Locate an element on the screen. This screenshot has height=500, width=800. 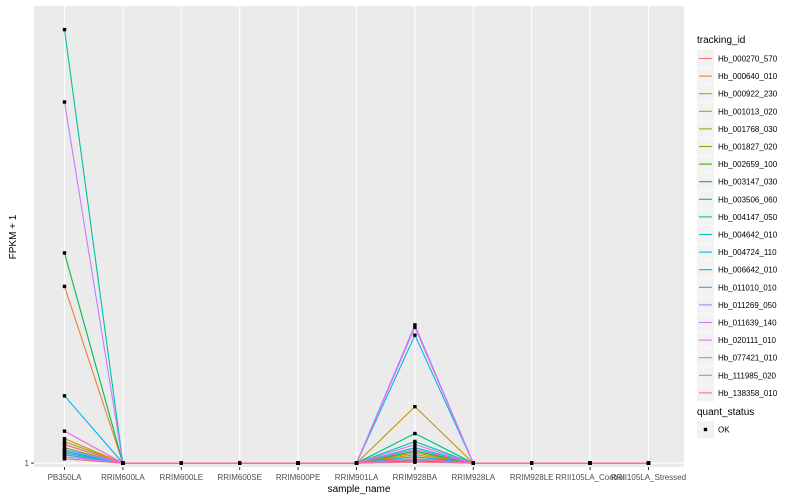
legend-key-point is located at coordinates (705, 429).